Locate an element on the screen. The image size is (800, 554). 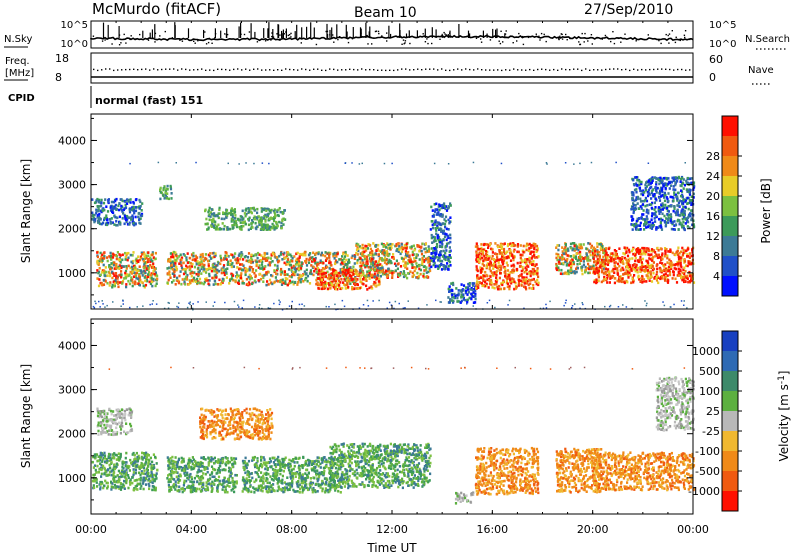
nsky-panel-frame is located at coordinates (392, 34).